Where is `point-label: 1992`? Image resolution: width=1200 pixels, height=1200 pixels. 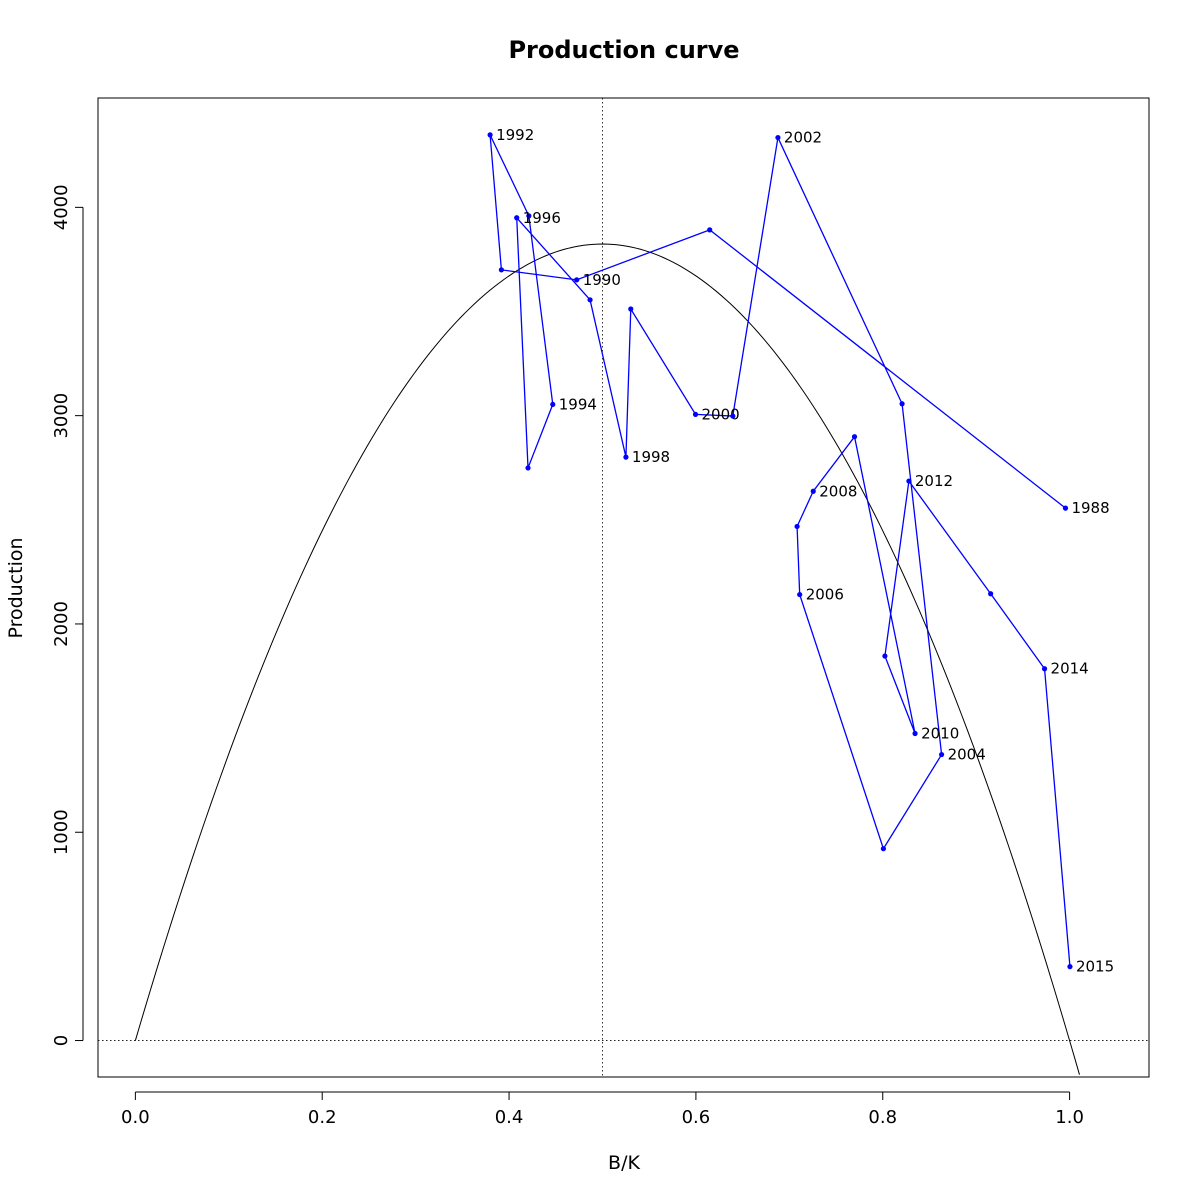
point-label: 1992 is located at coordinates (515, 135).